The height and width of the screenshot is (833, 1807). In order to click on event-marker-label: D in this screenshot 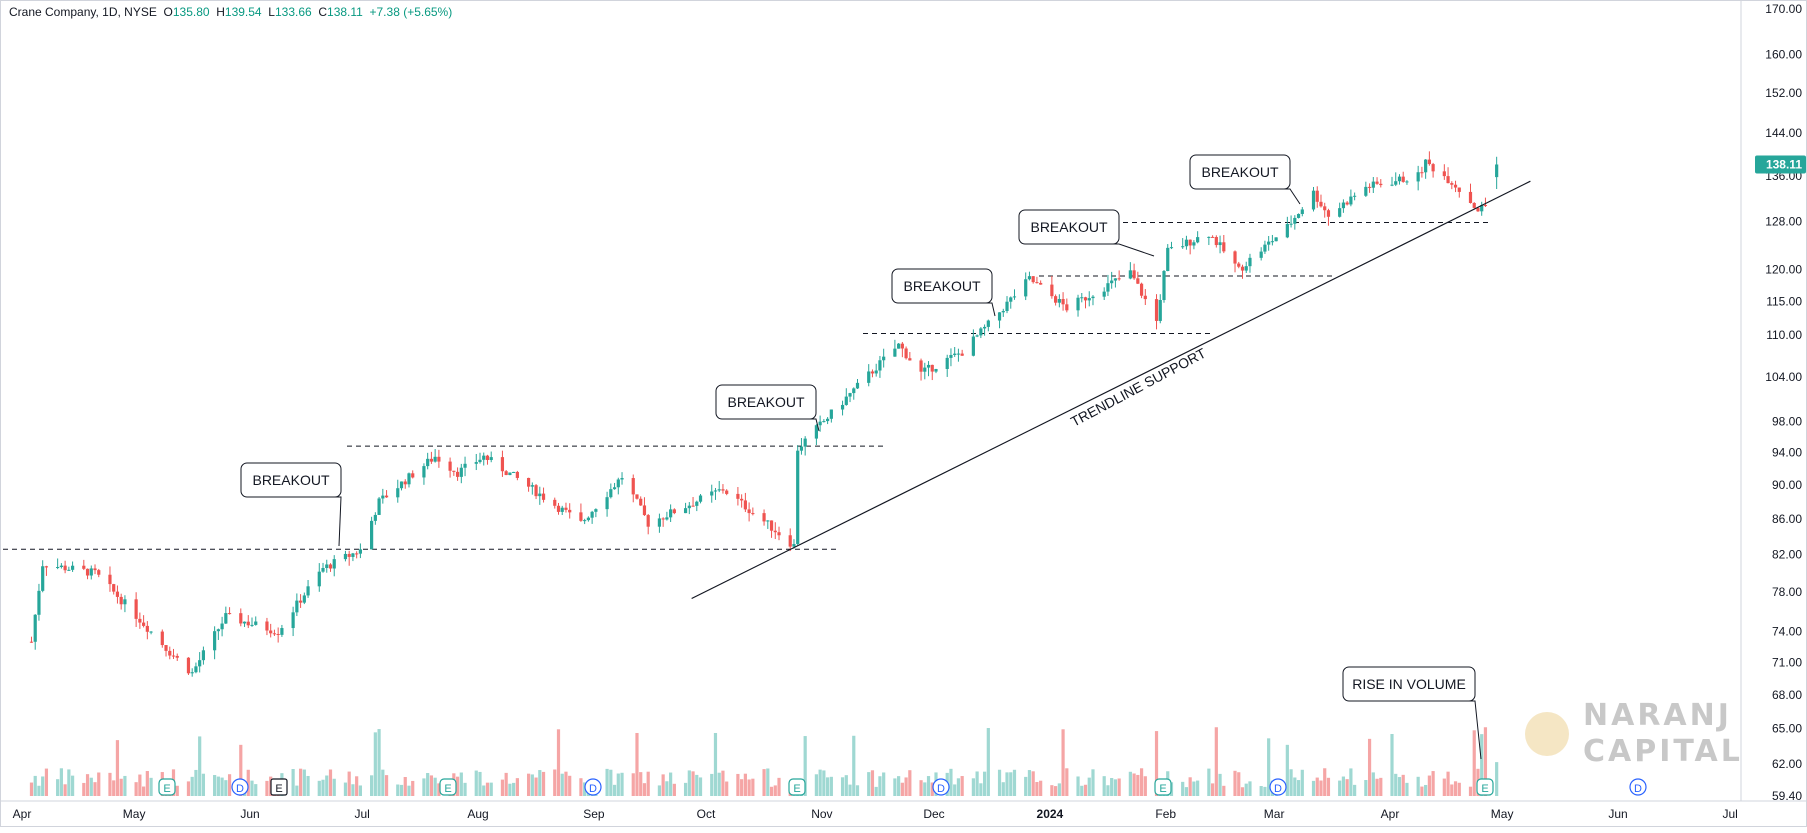, I will do `click(240, 789)`.